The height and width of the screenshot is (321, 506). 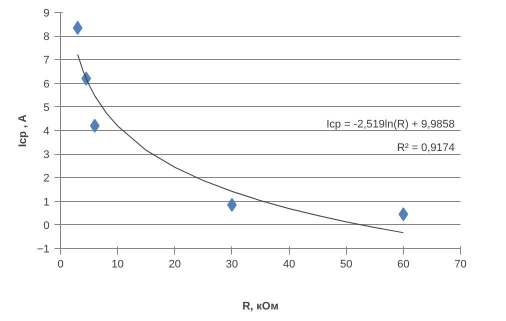 I want to click on x-axis-title: R, кОм, so click(x=260, y=306).